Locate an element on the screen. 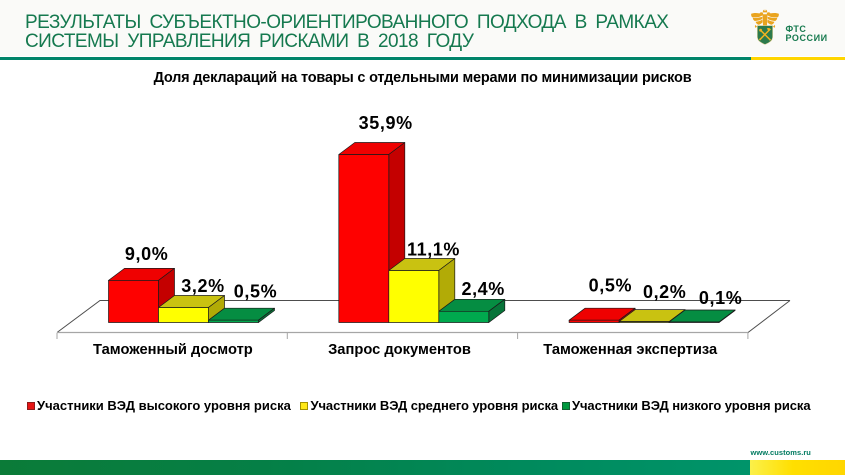  svg-text: 2,4% is located at coordinates (482, 289).